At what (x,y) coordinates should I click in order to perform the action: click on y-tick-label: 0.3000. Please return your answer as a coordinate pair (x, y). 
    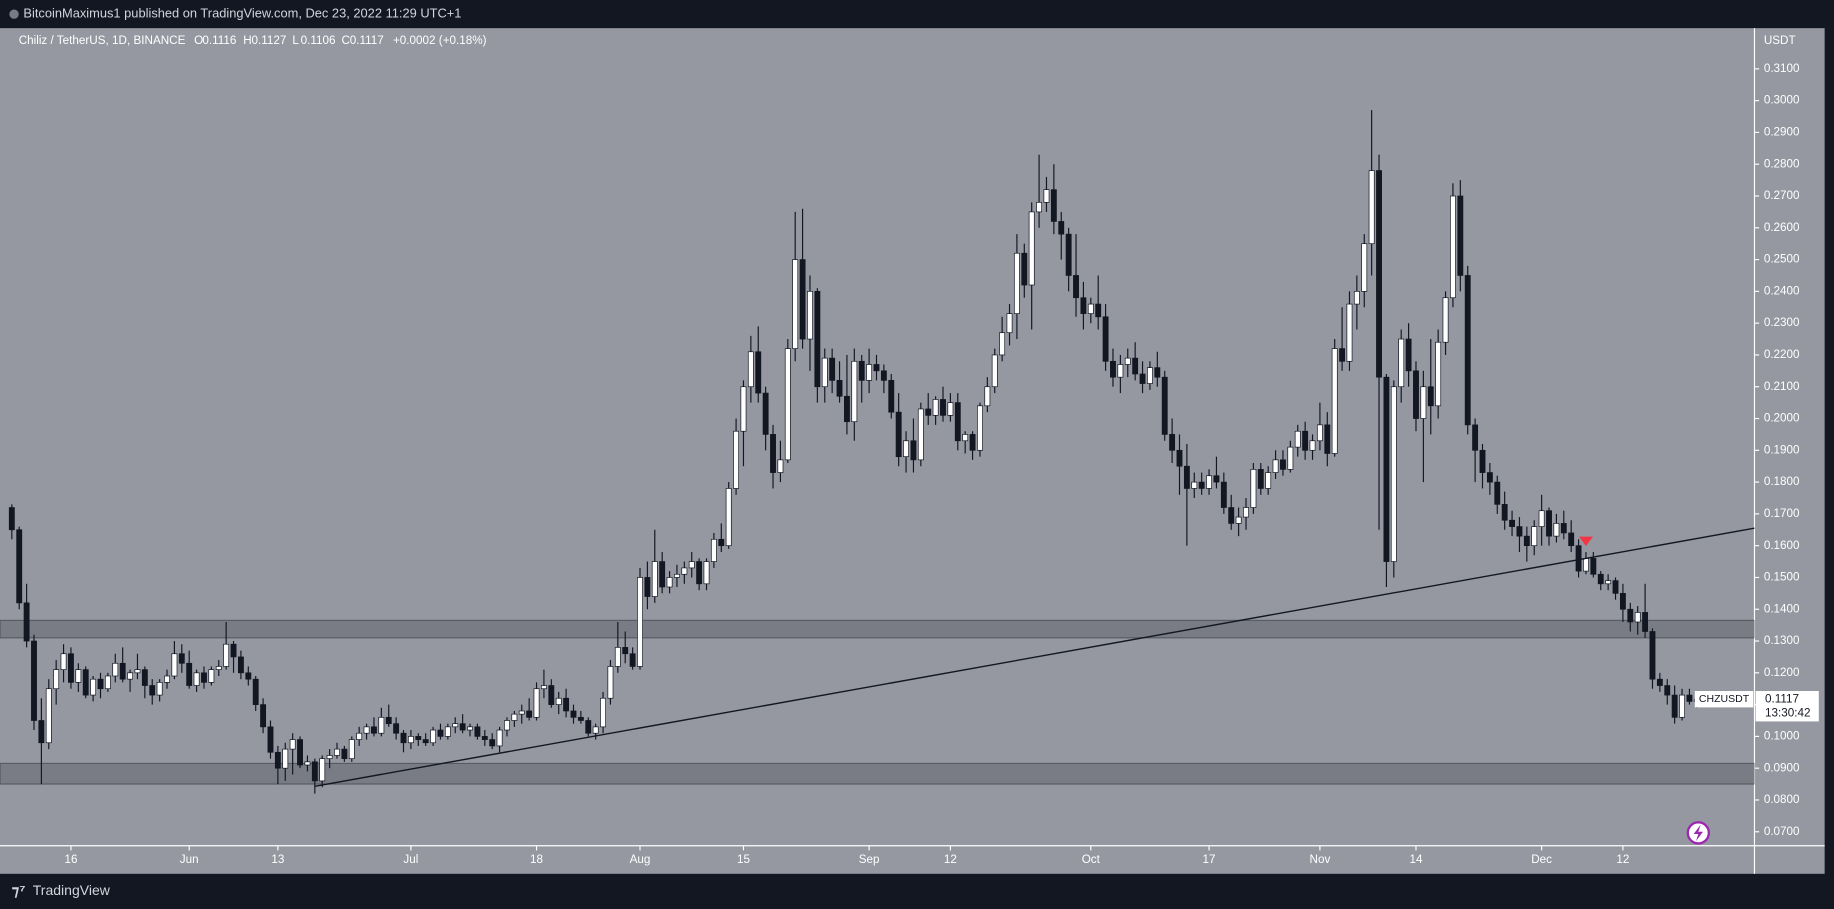
    Looking at the image, I should click on (1782, 100).